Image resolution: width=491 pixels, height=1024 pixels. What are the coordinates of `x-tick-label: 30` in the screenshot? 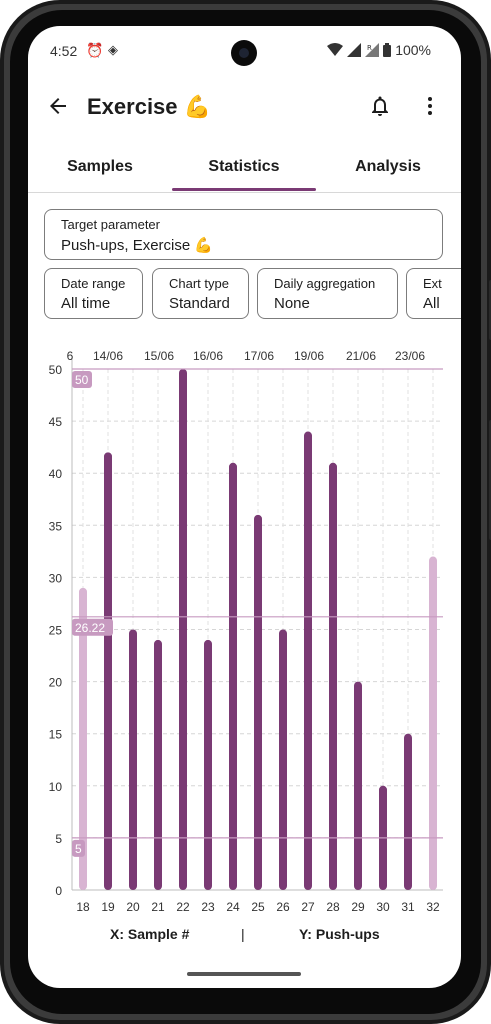 It's located at (383, 907).